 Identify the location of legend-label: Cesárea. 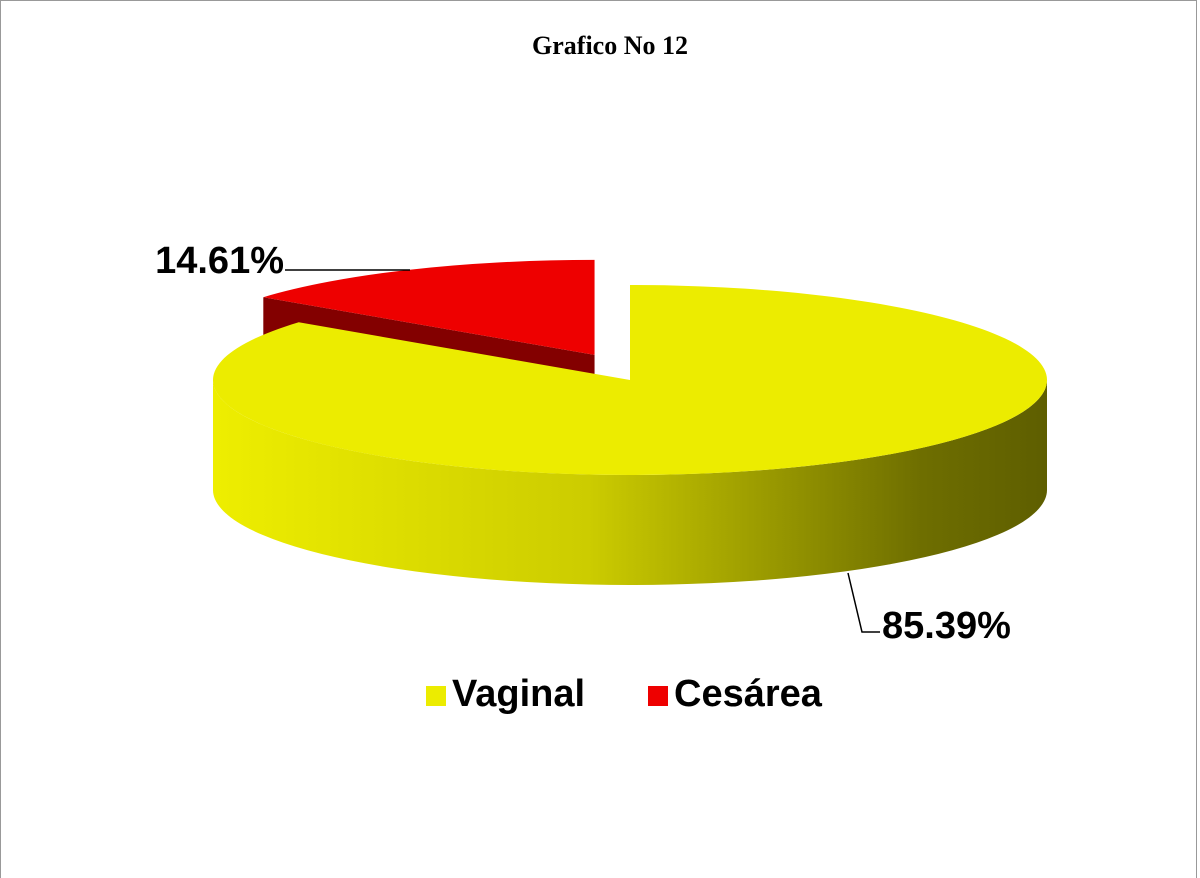
(748, 694).